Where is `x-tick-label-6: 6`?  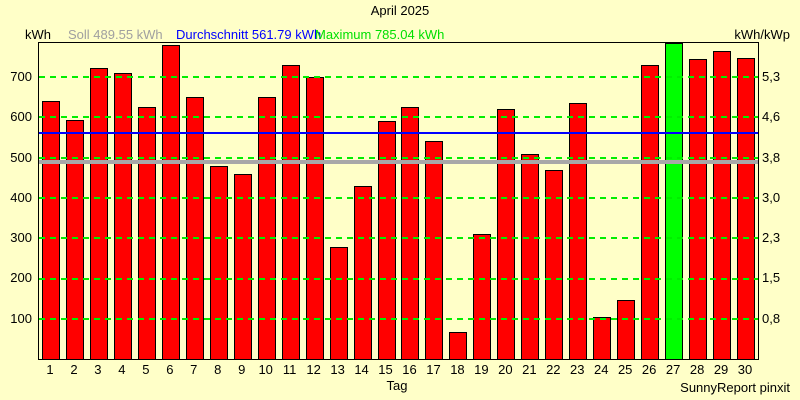 x-tick-label-6: 6 is located at coordinates (170, 369).